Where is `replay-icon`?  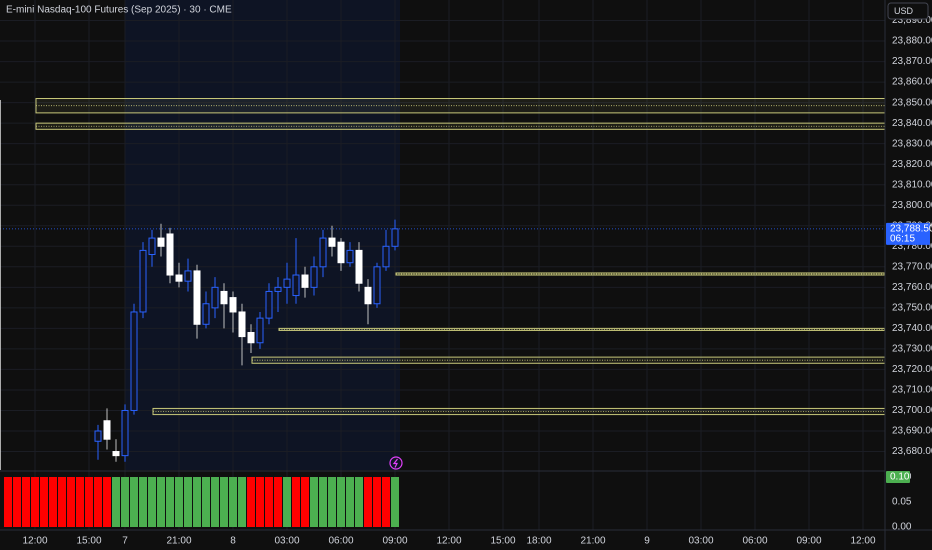 replay-icon is located at coordinates (396, 463).